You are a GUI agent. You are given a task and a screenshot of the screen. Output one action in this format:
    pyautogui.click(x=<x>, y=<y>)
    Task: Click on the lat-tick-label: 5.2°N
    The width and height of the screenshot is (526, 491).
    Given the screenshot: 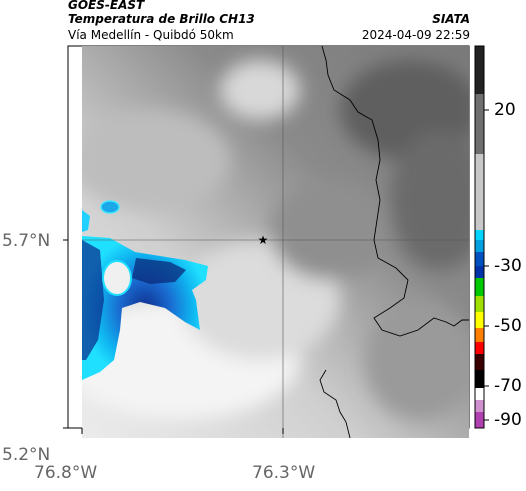 What is the action you would take?
    pyautogui.click(x=26, y=455)
    